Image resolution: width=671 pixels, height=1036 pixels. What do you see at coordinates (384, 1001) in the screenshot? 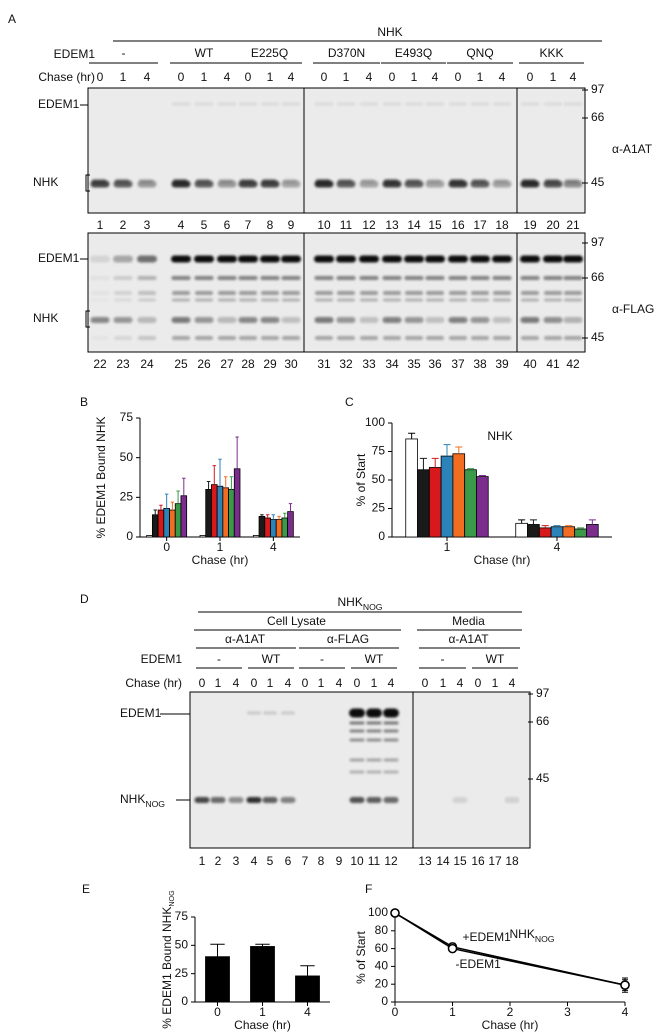
I see `y-tick-label: 0` at bounding box center [384, 1001].